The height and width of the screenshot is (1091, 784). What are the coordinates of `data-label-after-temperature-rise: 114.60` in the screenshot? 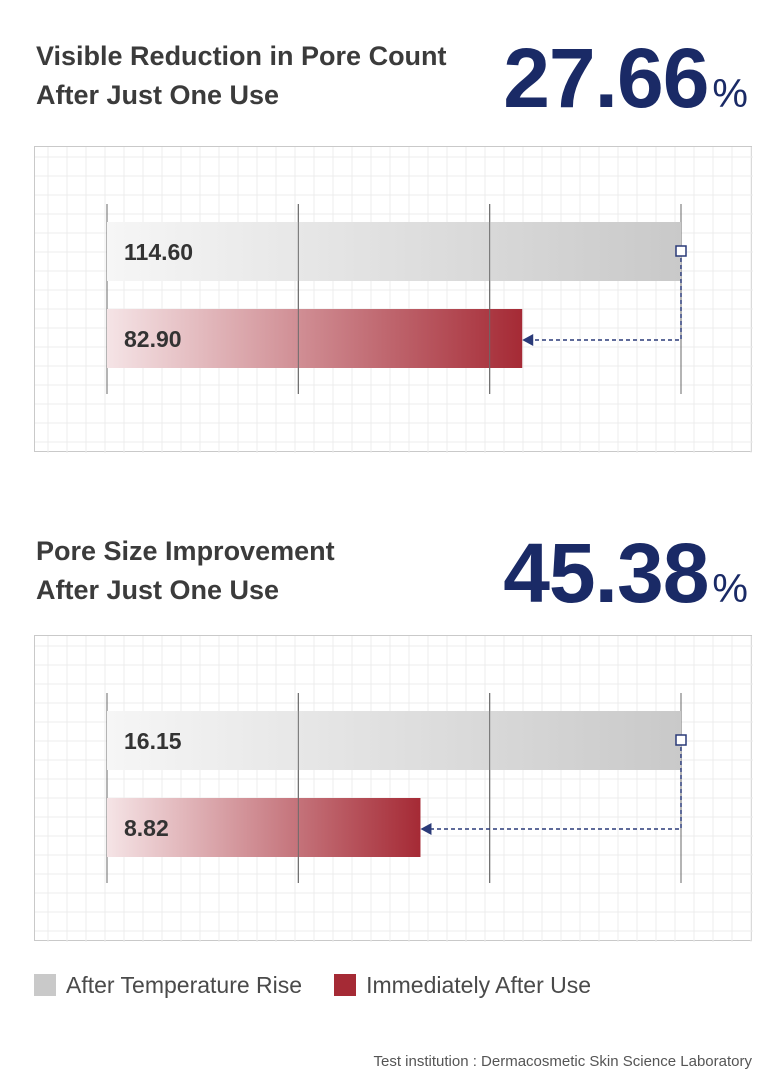 It's located at (158, 252).